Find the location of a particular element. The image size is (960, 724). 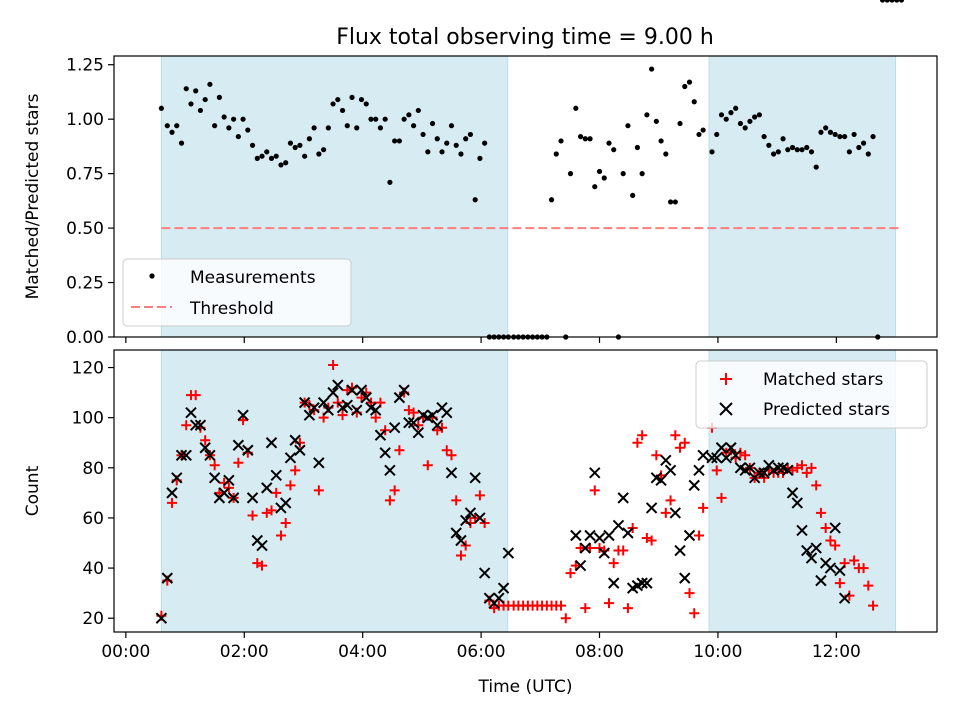

top-ytick-label: 0.50 is located at coordinates (85, 229).